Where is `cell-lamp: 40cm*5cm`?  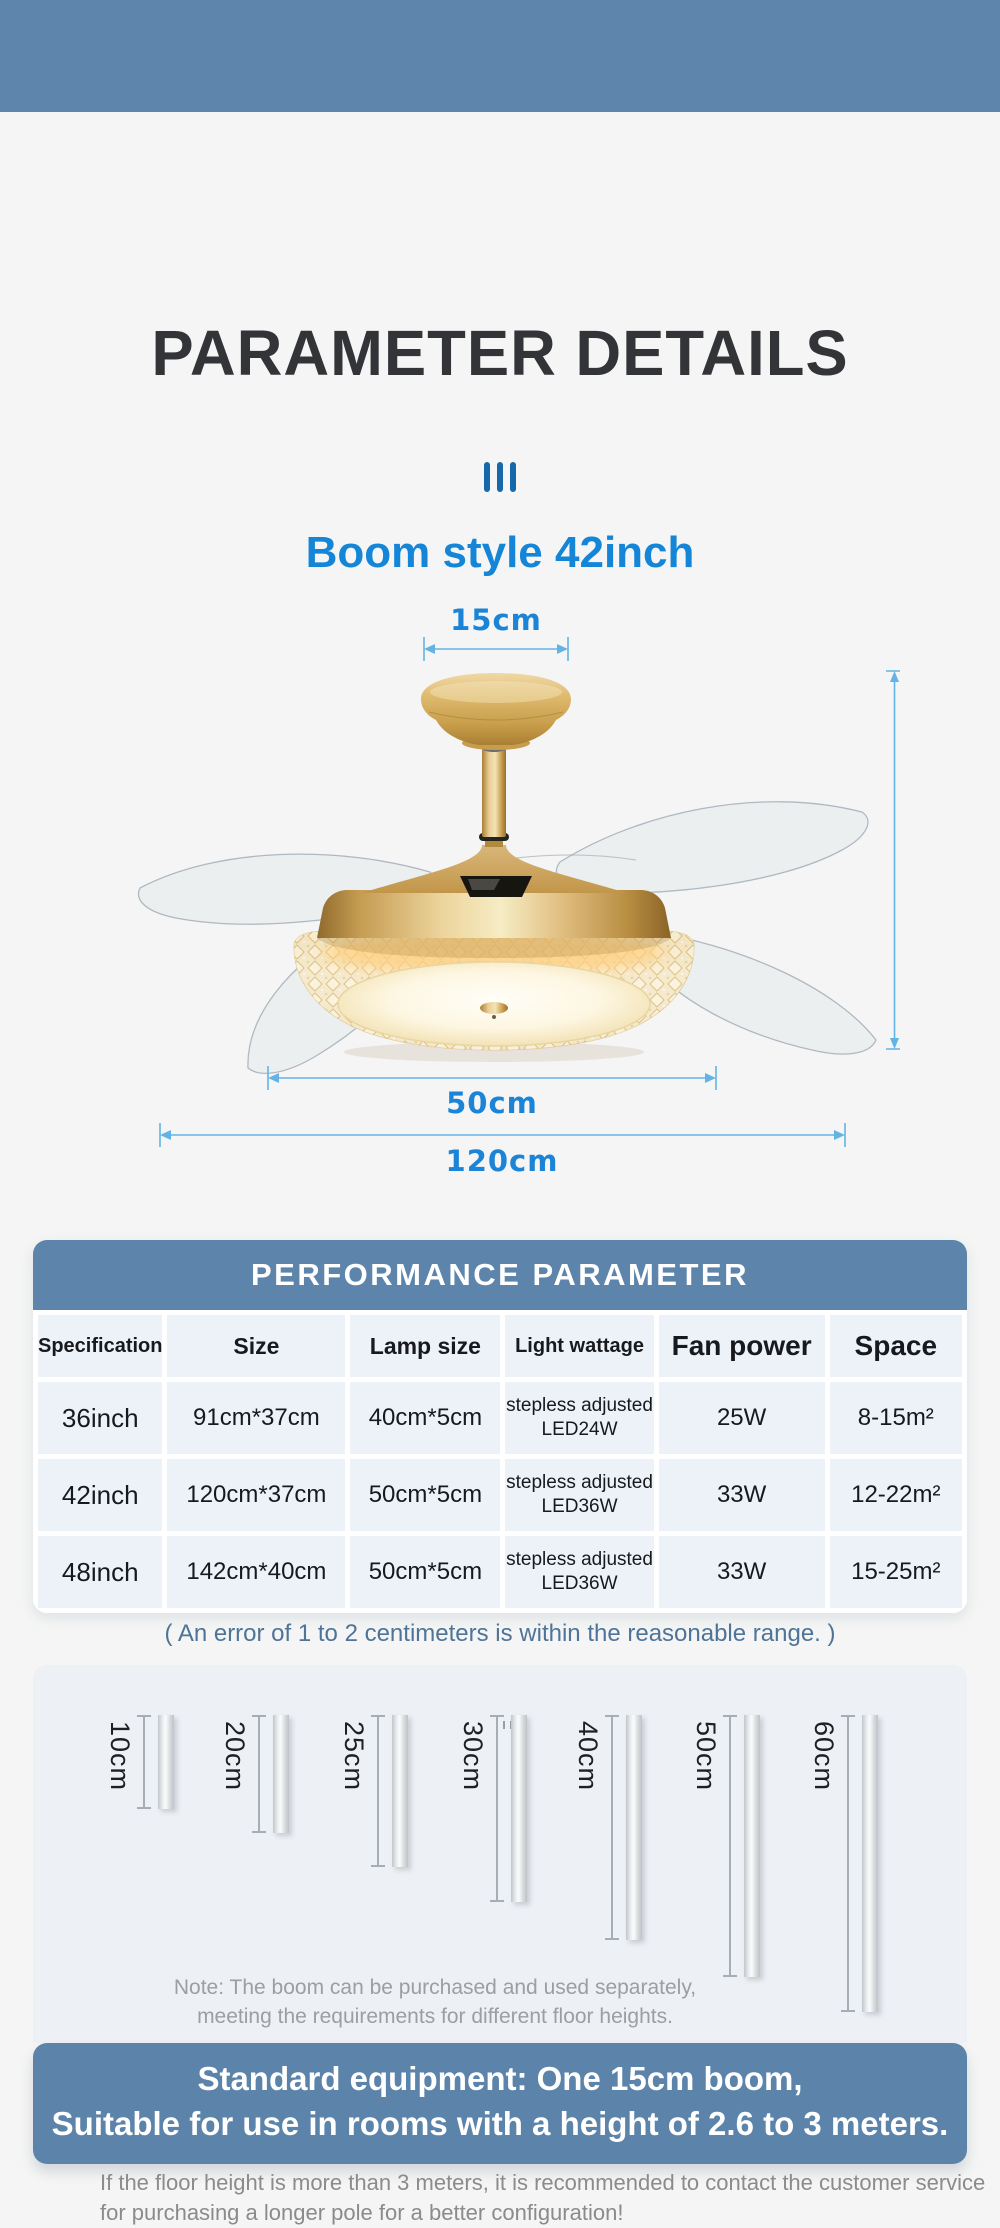 cell-lamp: 40cm*5cm is located at coordinates (425, 1418).